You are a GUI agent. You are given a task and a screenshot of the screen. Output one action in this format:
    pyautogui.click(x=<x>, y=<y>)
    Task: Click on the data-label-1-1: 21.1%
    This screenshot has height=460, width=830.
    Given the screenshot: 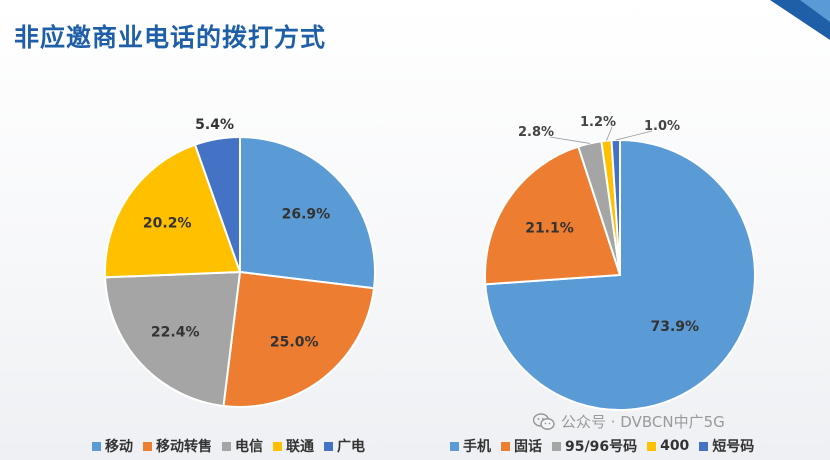 What is the action you would take?
    pyautogui.click(x=549, y=228)
    